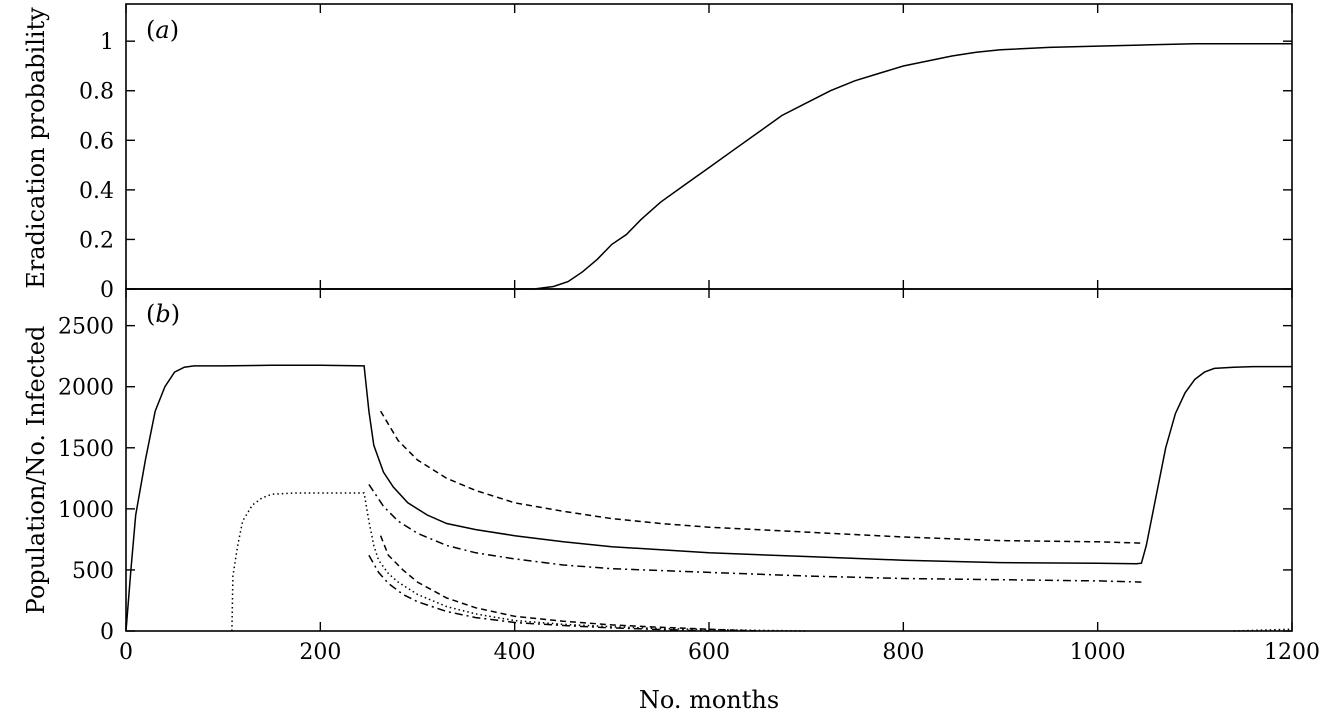  I want to click on y-tick-label: 0.4, so click(96, 191).